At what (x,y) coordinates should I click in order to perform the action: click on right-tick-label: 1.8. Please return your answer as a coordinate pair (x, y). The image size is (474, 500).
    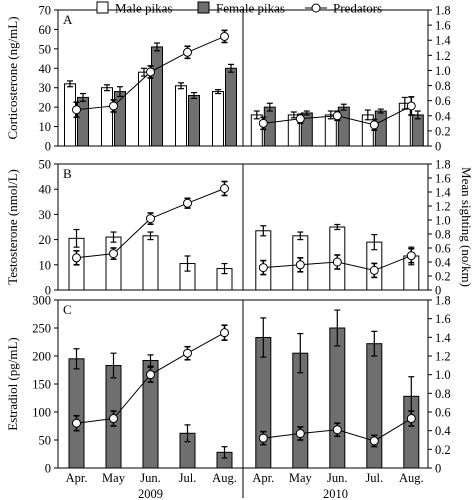
    Looking at the image, I should click on (443, 301).